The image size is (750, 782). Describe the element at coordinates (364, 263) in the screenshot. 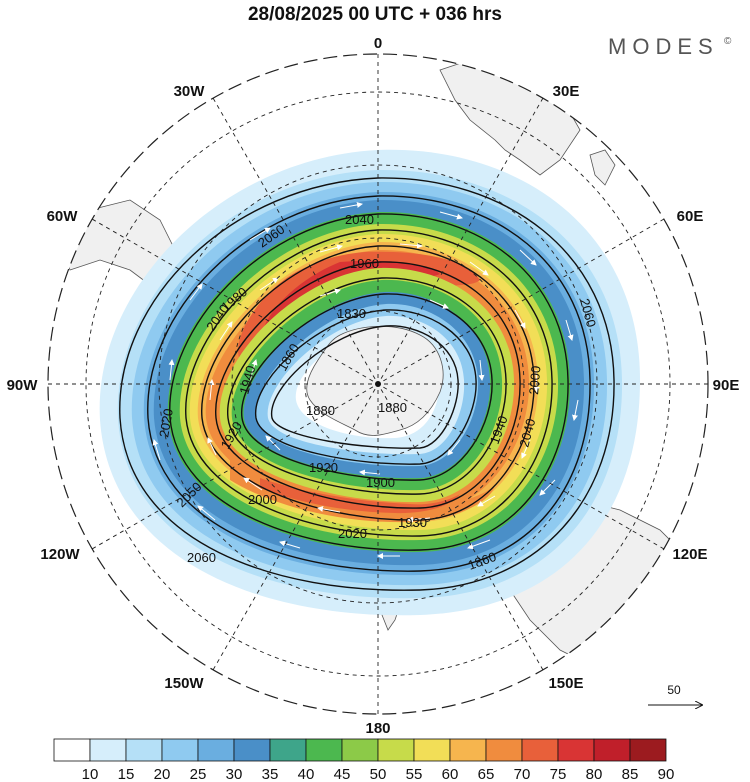

I see `contour-label: 1960` at that location.